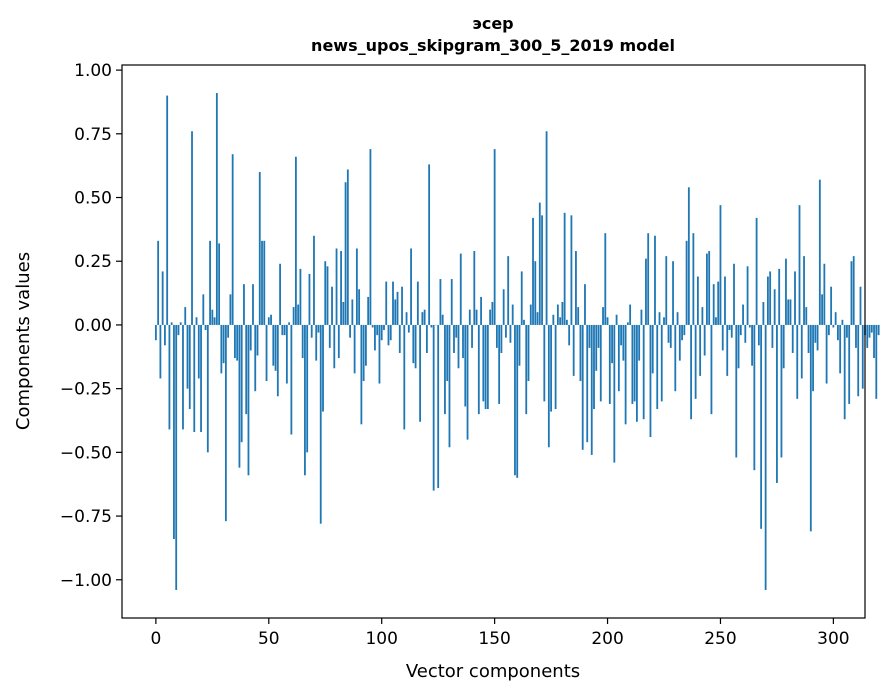  Describe the element at coordinates (493, 671) in the screenshot. I see `x-axis-label: Vector components` at that location.